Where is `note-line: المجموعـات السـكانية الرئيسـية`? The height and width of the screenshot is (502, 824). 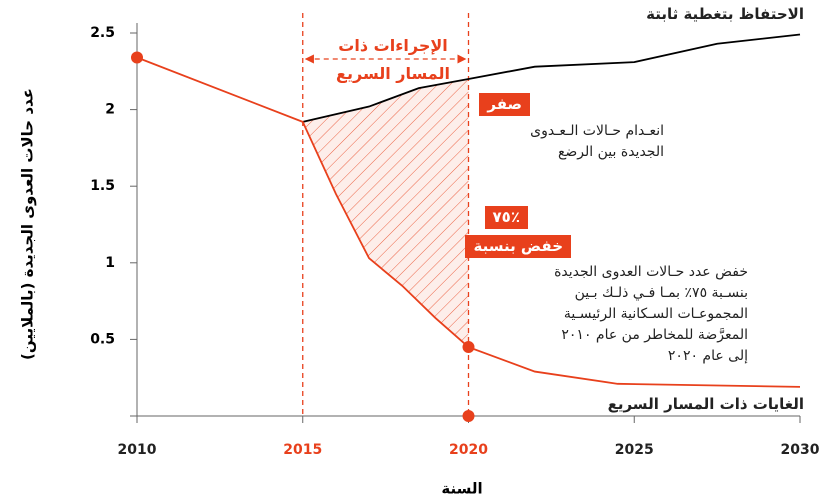
note-line: المجموعـات السـكانية الرئيسـية is located at coordinates (655, 314).